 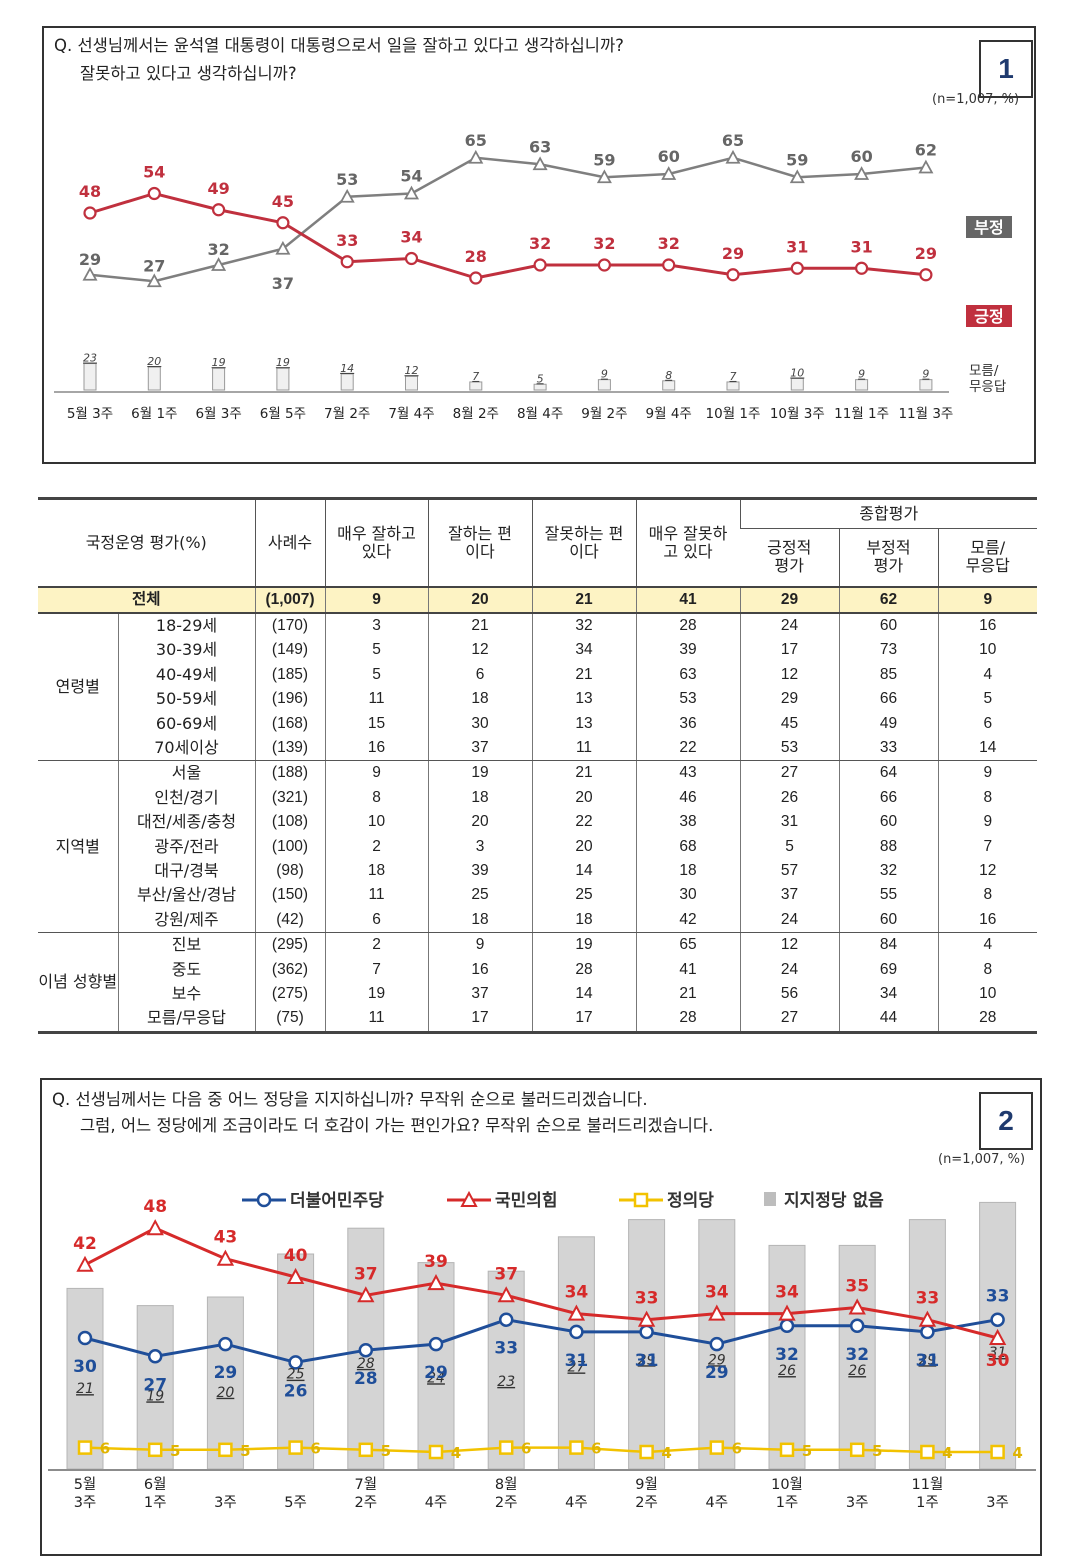 I want to click on dk-bar-label: 14, so click(x=347, y=368).